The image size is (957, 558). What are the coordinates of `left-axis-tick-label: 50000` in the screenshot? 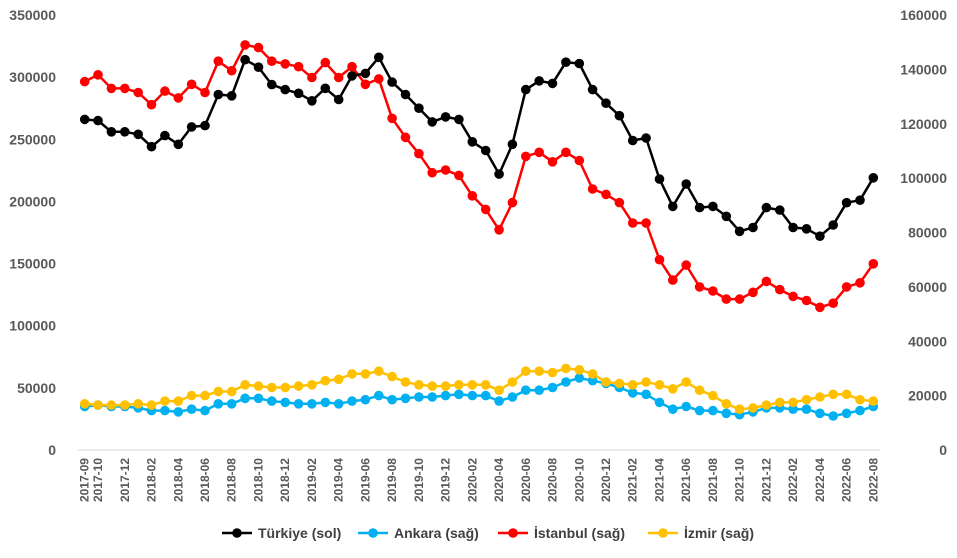 It's located at (36, 388).